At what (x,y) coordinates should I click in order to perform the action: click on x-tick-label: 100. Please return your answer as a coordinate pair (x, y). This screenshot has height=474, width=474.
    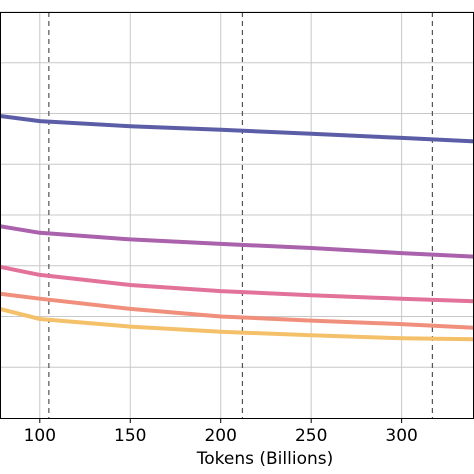
    Looking at the image, I should click on (40, 436).